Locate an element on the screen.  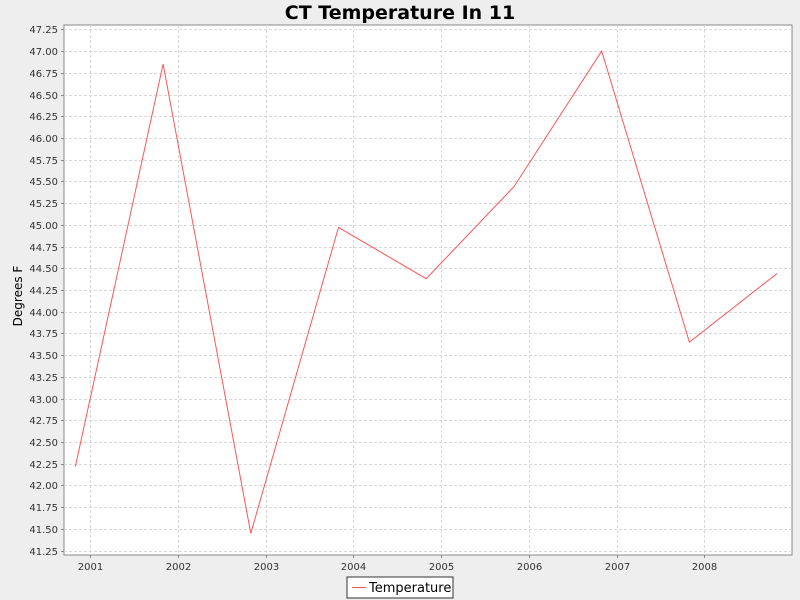
y-tick-label: 41.75 is located at coordinates (43, 508).